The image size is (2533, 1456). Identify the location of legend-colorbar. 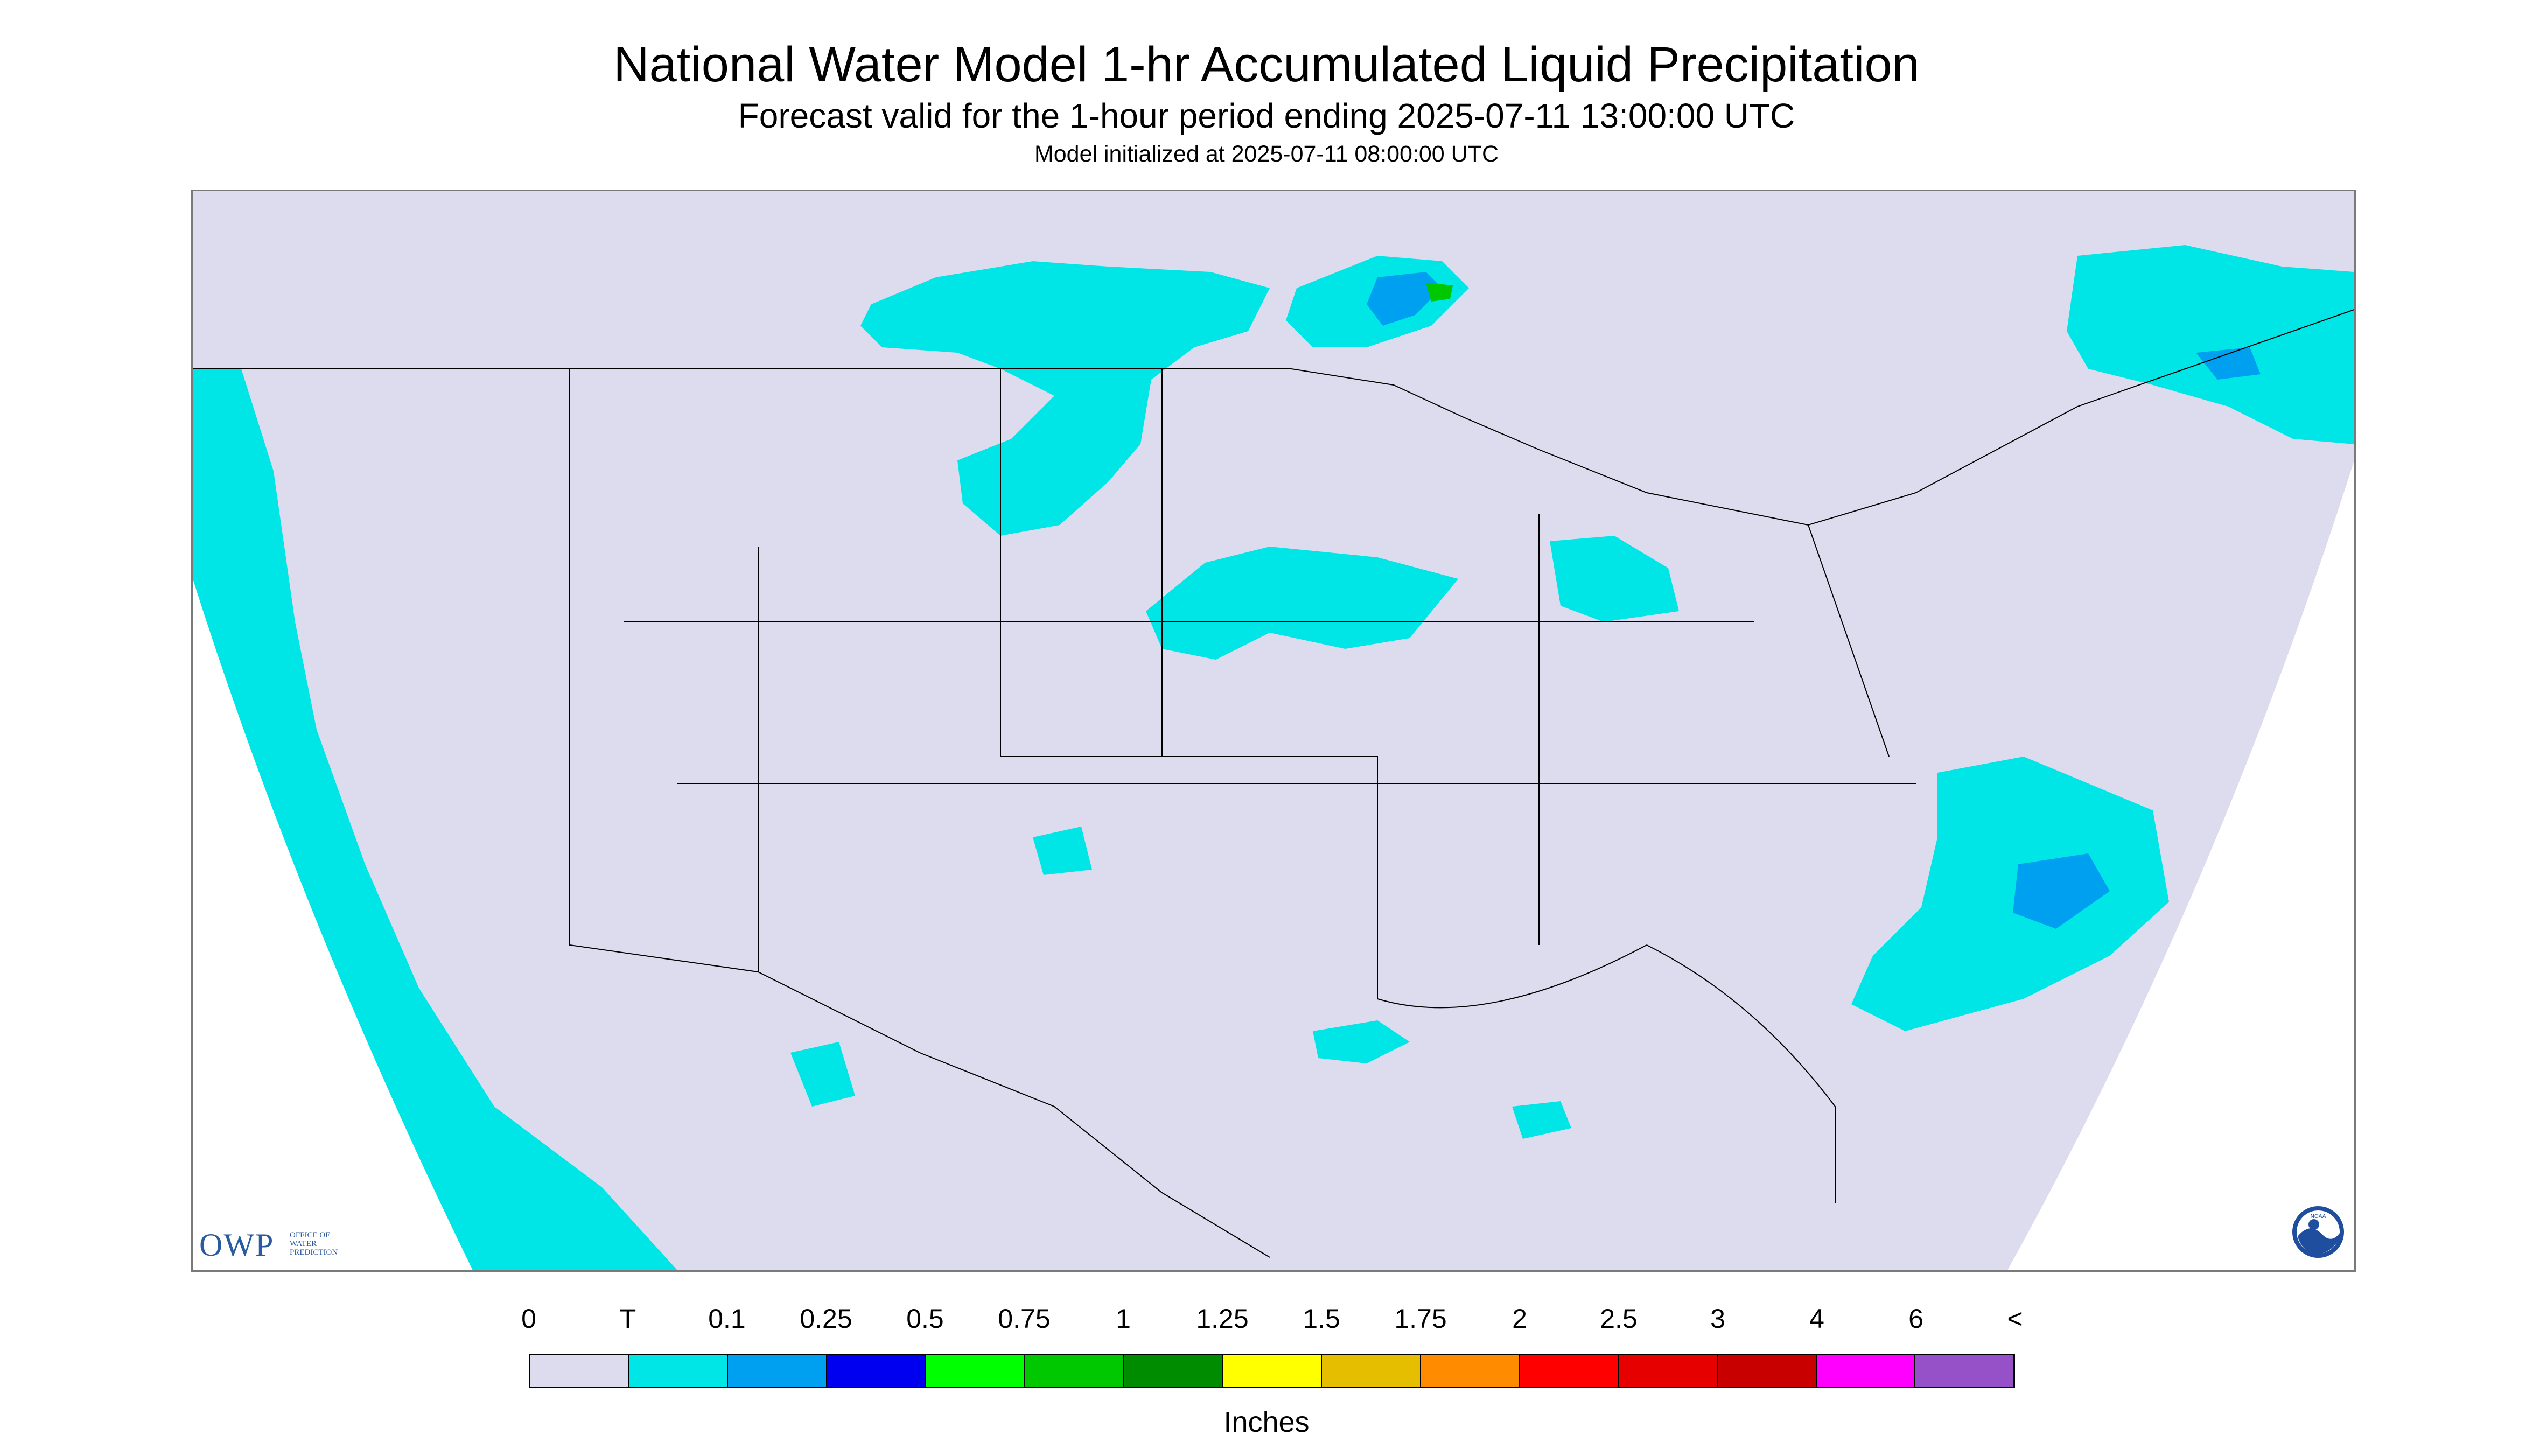
(1272, 1371).